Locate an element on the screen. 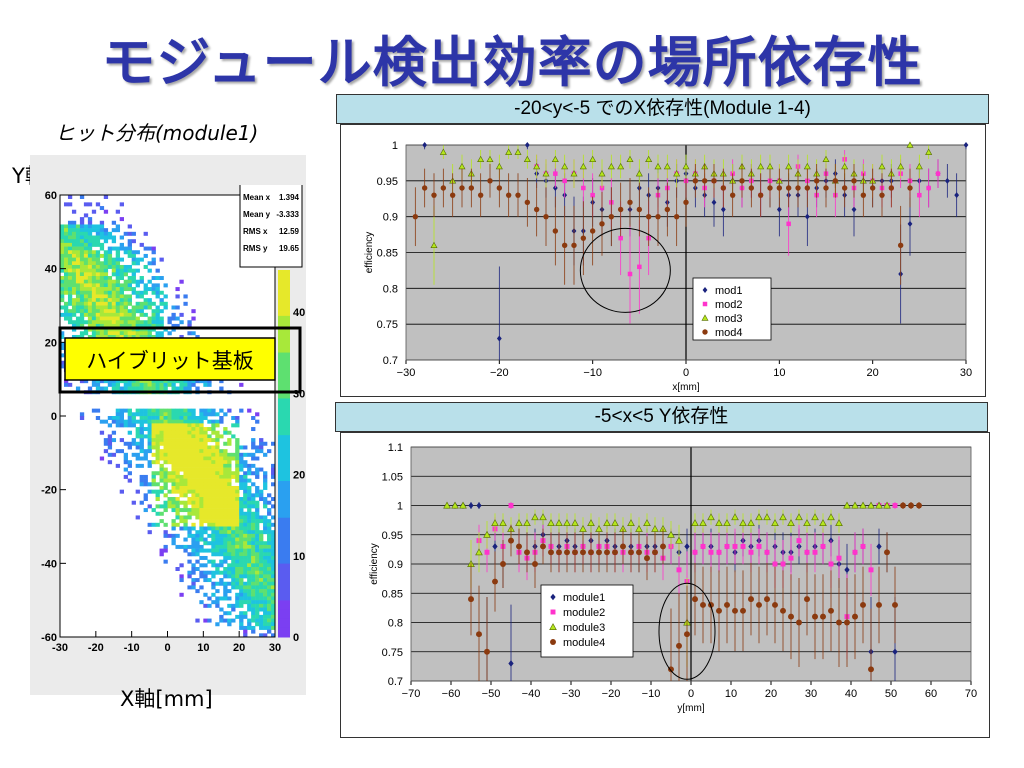  data-point-mod3 is located at coordinates (593, 159).